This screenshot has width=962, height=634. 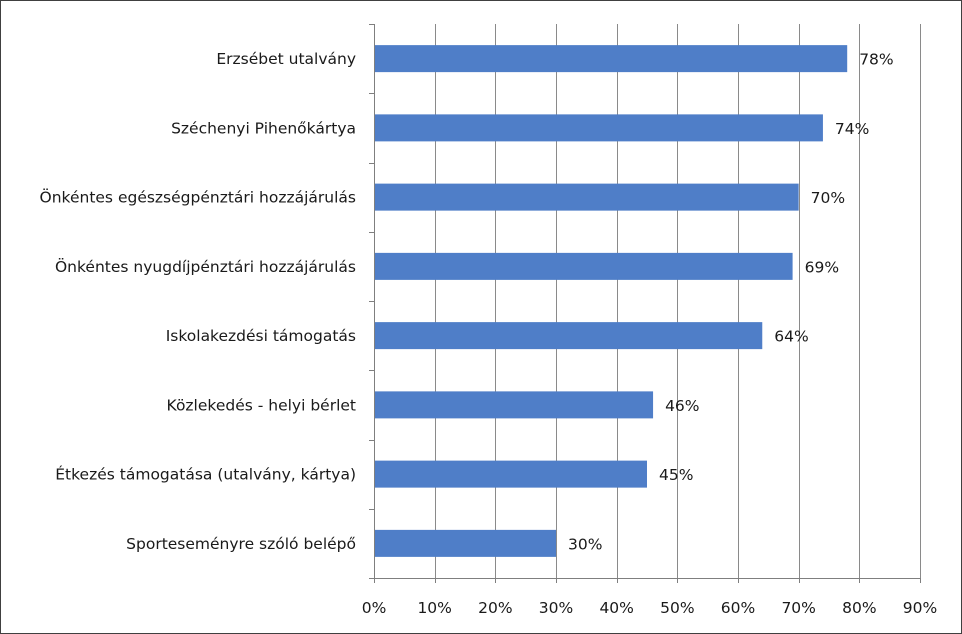 What do you see at coordinates (495, 608) in the screenshot?
I see `x-tick-label: 20%` at bounding box center [495, 608].